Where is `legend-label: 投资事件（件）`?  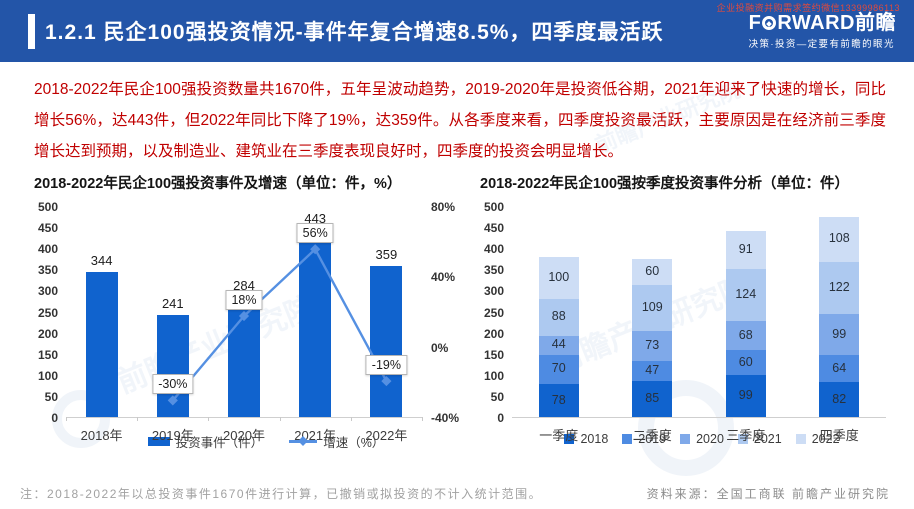
legend-label: 投资事件（件） is located at coordinates (219, 443).